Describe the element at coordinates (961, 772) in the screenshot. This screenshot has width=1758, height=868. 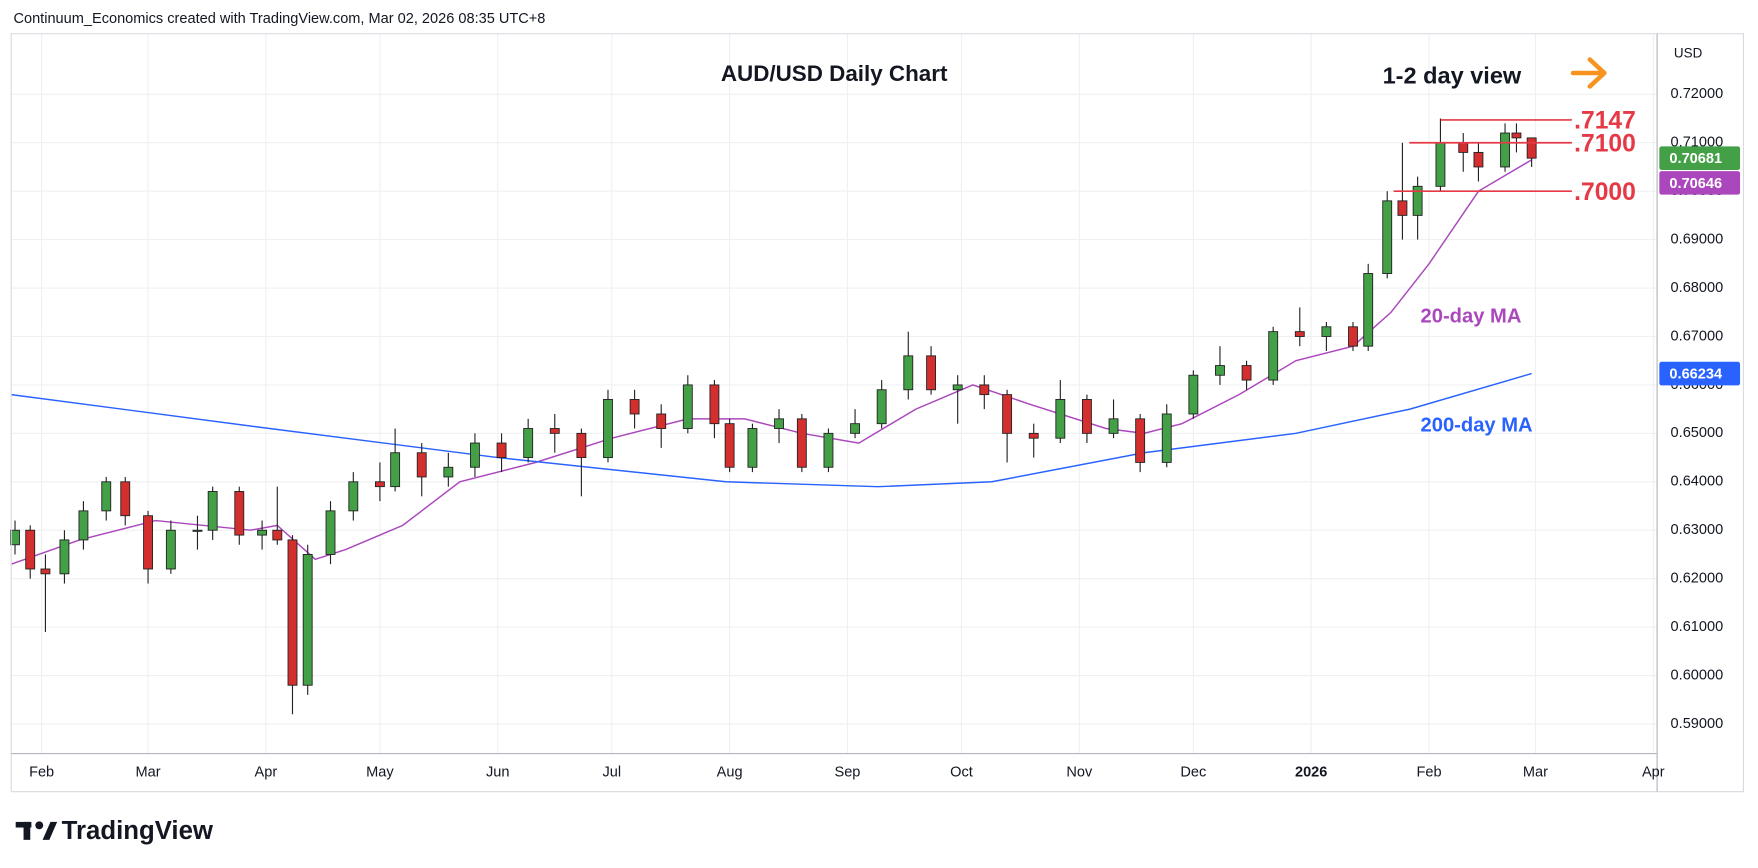
I see `x-tick-label: Oct` at that location.